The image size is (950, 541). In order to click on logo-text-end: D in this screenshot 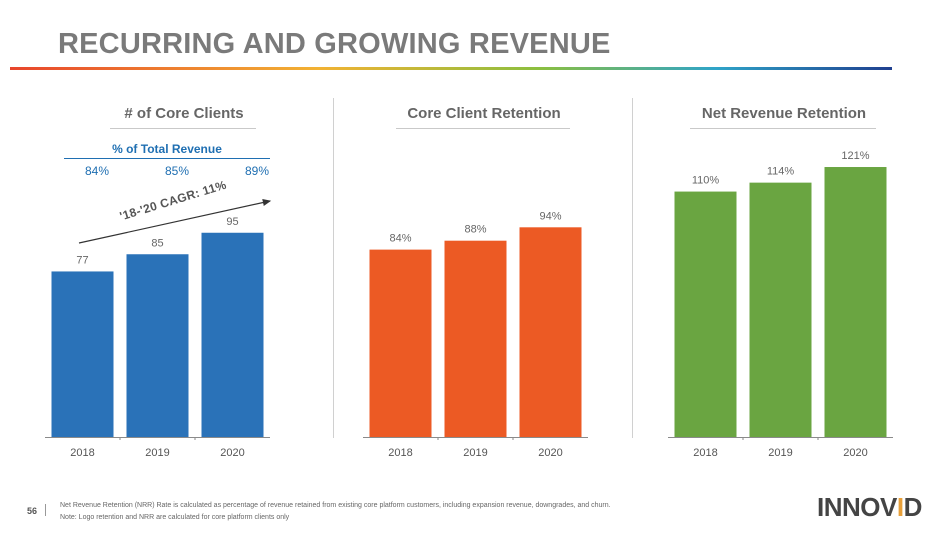, I will do `click(913, 507)`.